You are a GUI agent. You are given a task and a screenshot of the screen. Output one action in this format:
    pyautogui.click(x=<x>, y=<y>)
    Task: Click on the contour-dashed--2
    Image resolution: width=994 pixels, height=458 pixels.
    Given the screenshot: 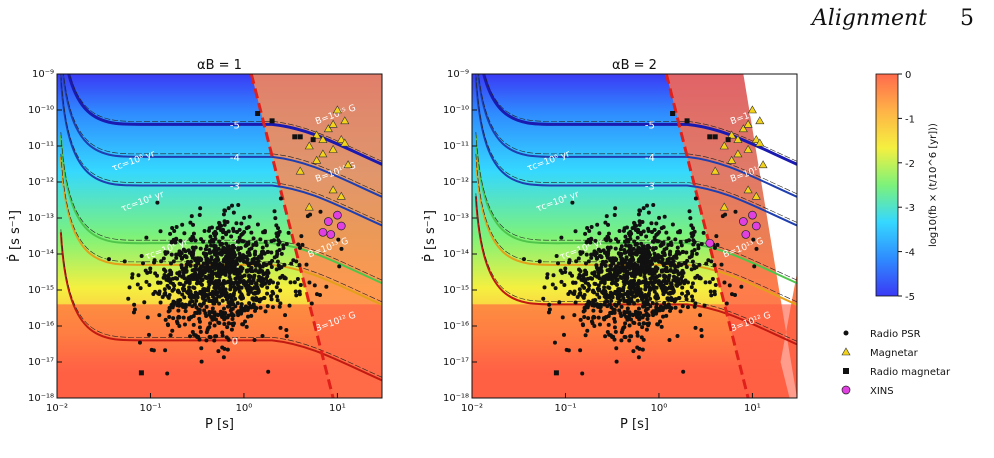 What is the action you would take?
    pyautogui.click(x=636, y=206)
    